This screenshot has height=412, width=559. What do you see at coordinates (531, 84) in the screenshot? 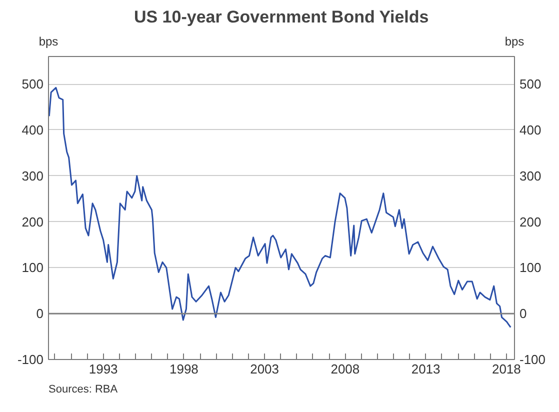
I see `y2-tick-label: 500` at bounding box center [531, 84].